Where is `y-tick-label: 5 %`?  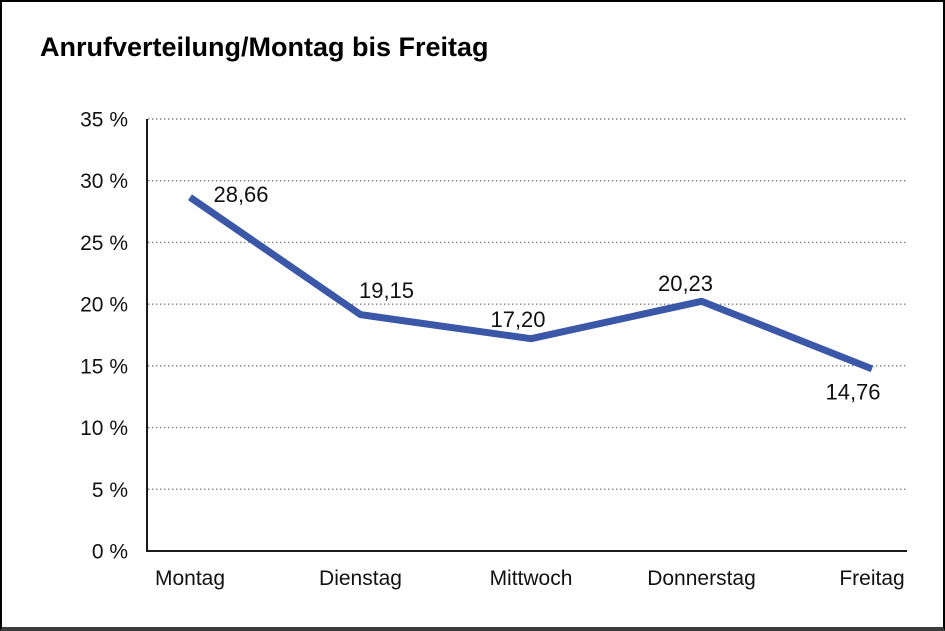
y-tick-label: 5 % is located at coordinates (110, 490).